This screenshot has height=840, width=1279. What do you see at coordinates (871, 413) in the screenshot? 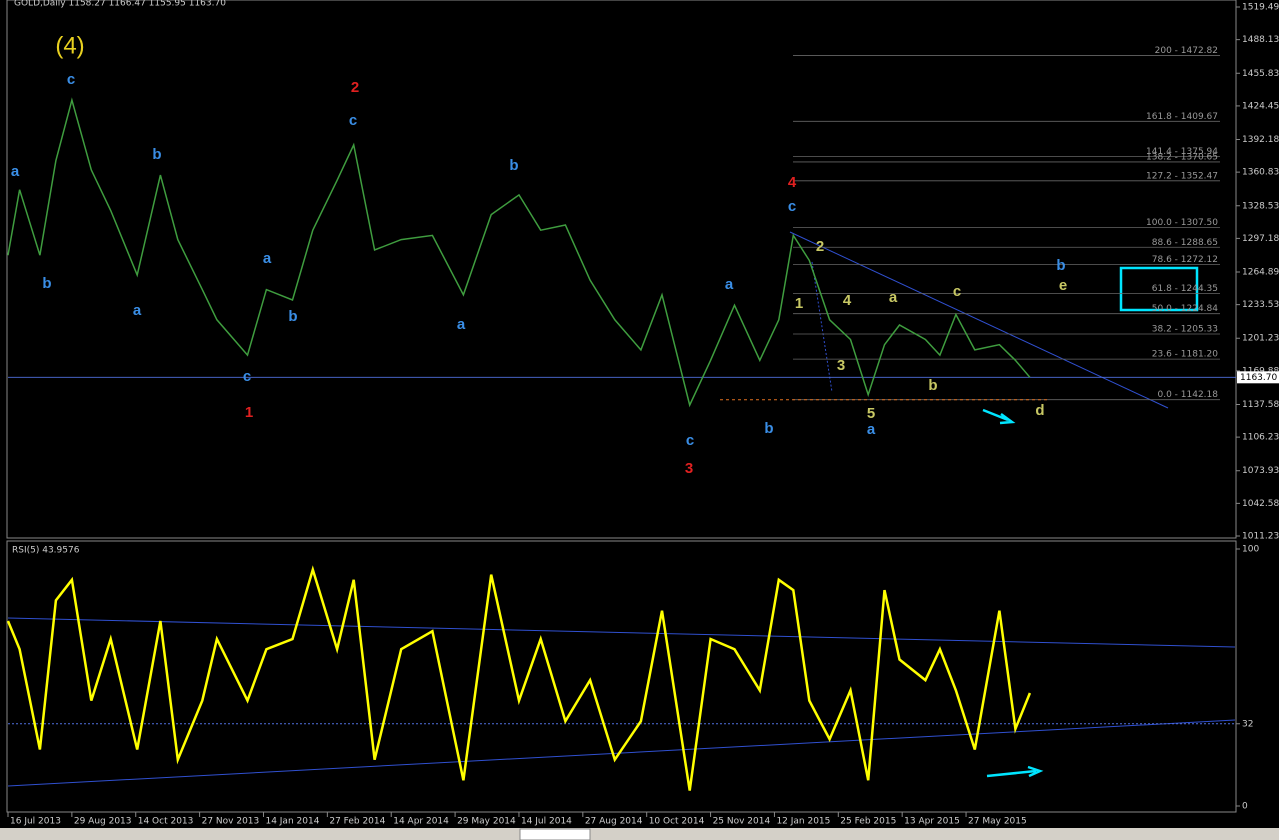
I see `wave-label: 5` at bounding box center [871, 413].